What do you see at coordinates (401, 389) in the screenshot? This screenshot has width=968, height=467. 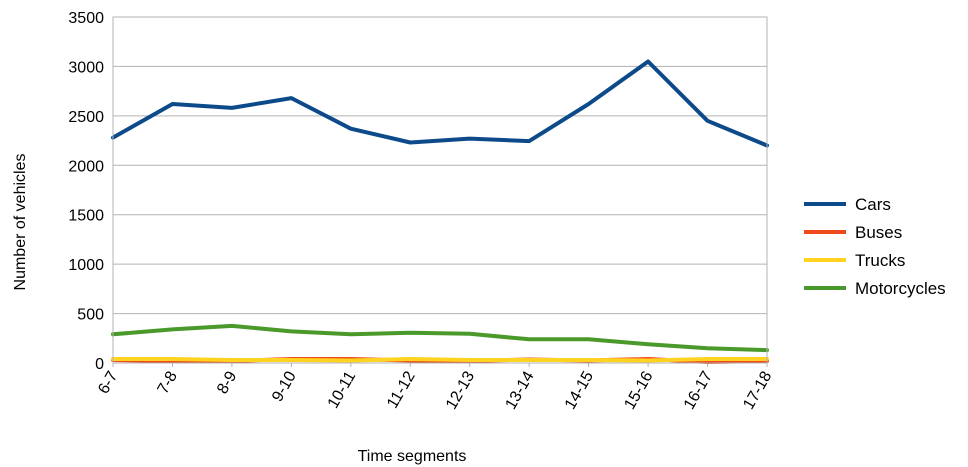 I see `x-tick-label: 11-12` at bounding box center [401, 389].